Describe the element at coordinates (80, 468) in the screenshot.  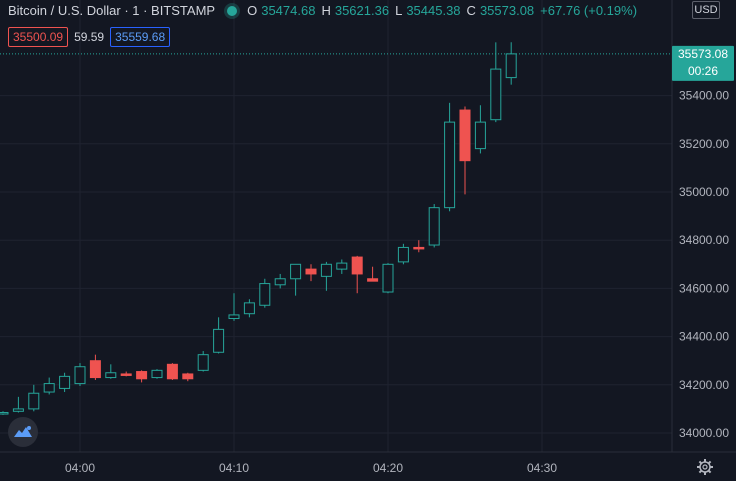
I see `x-tick-label: 04:00` at that location.